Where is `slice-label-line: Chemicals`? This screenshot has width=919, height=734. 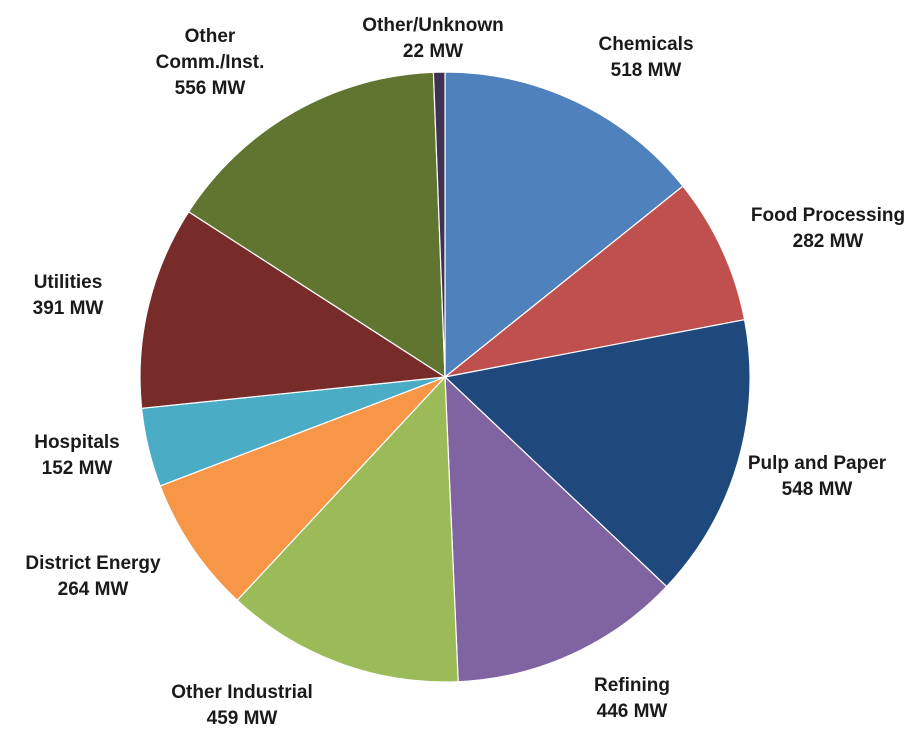 slice-label-line: Chemicals is located at coordinates (645, 44).